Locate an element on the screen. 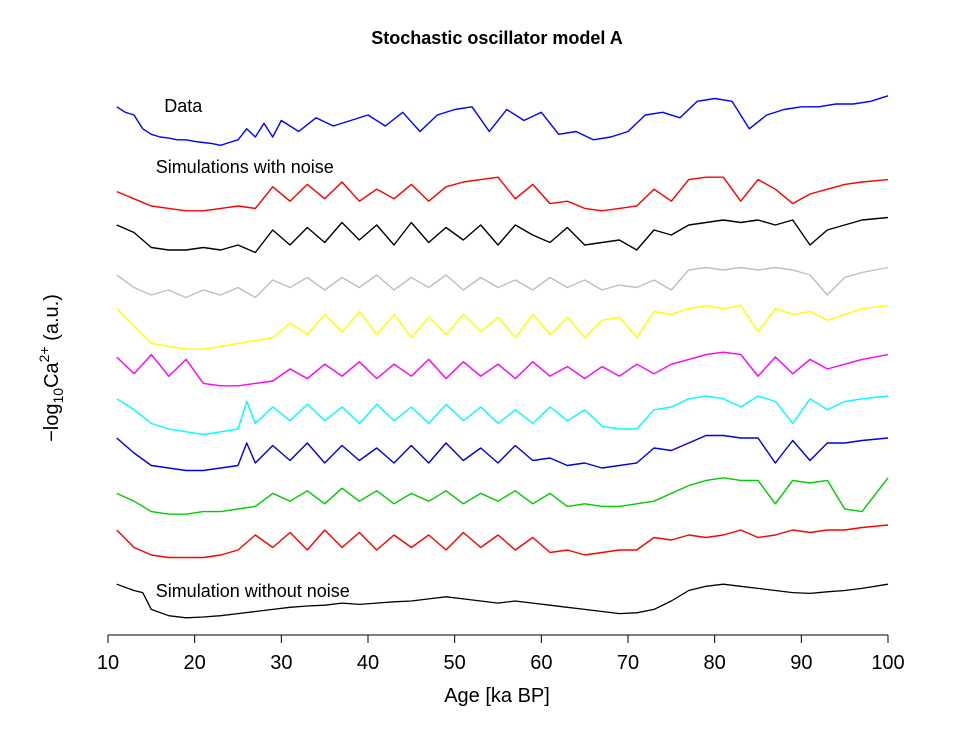 This screenshot has width=957, height=729. x-axis: 10 20 30 40 50 60 70 80 90 100 is located at coordinates (501, 654).